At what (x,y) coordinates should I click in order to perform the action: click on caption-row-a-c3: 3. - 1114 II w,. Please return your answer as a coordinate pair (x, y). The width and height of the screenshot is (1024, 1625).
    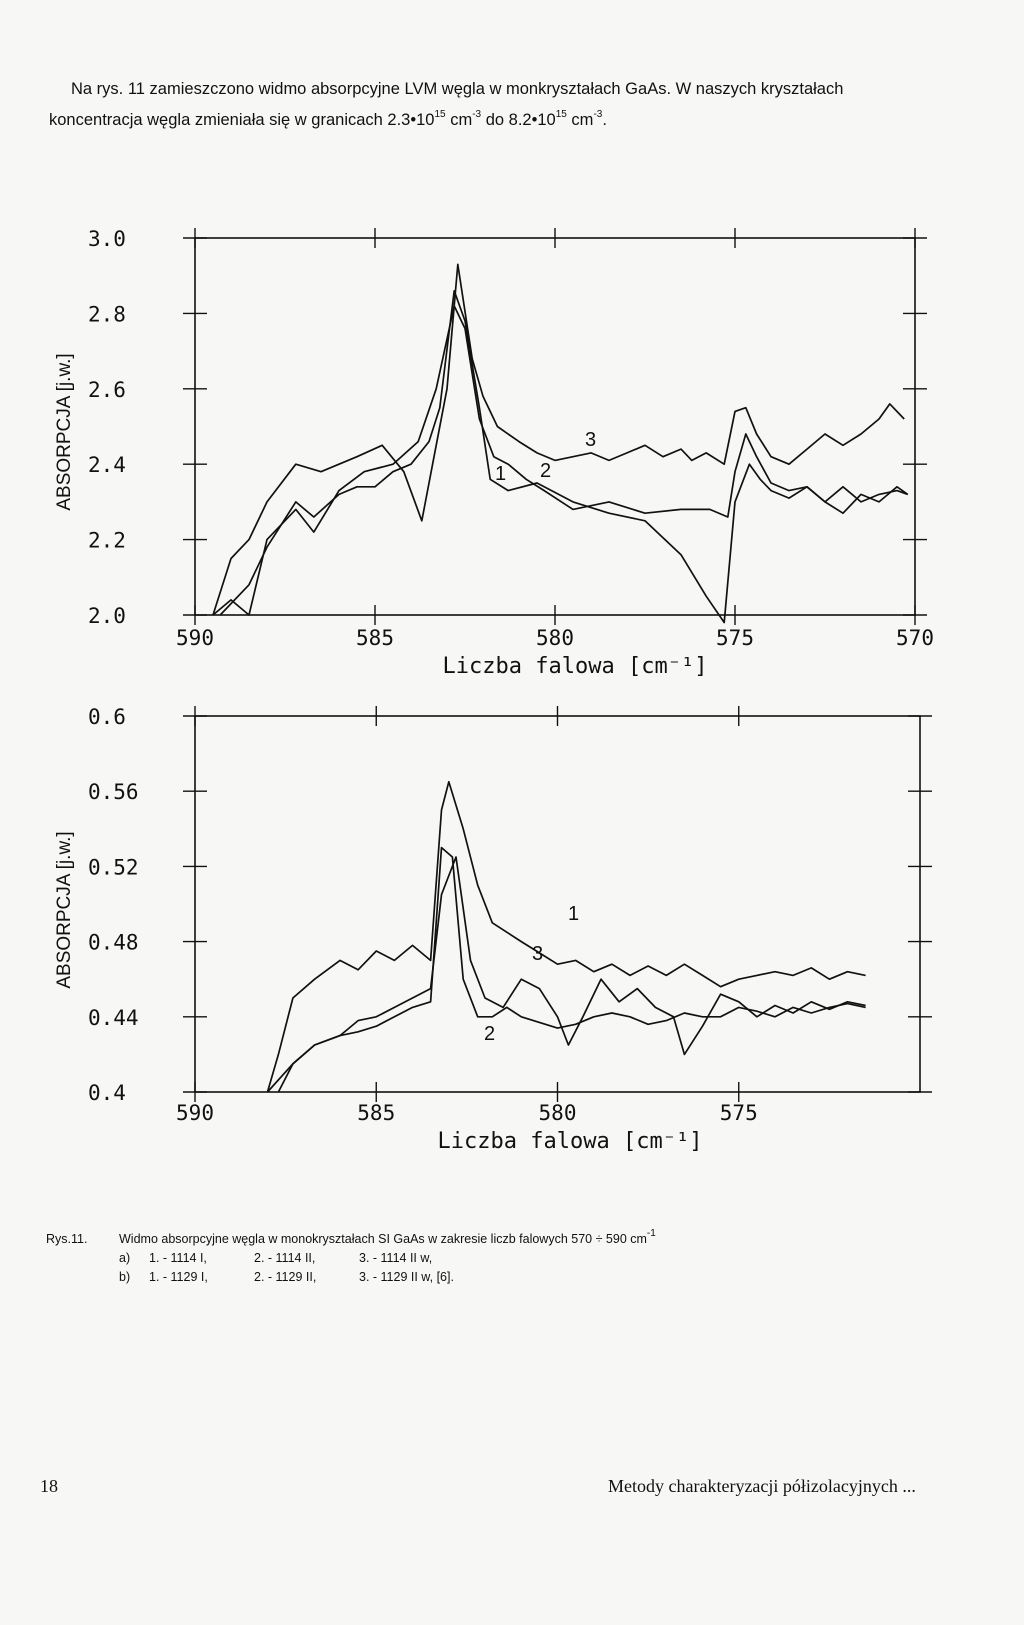
    Looking at the image, I should click on (396, 1258).